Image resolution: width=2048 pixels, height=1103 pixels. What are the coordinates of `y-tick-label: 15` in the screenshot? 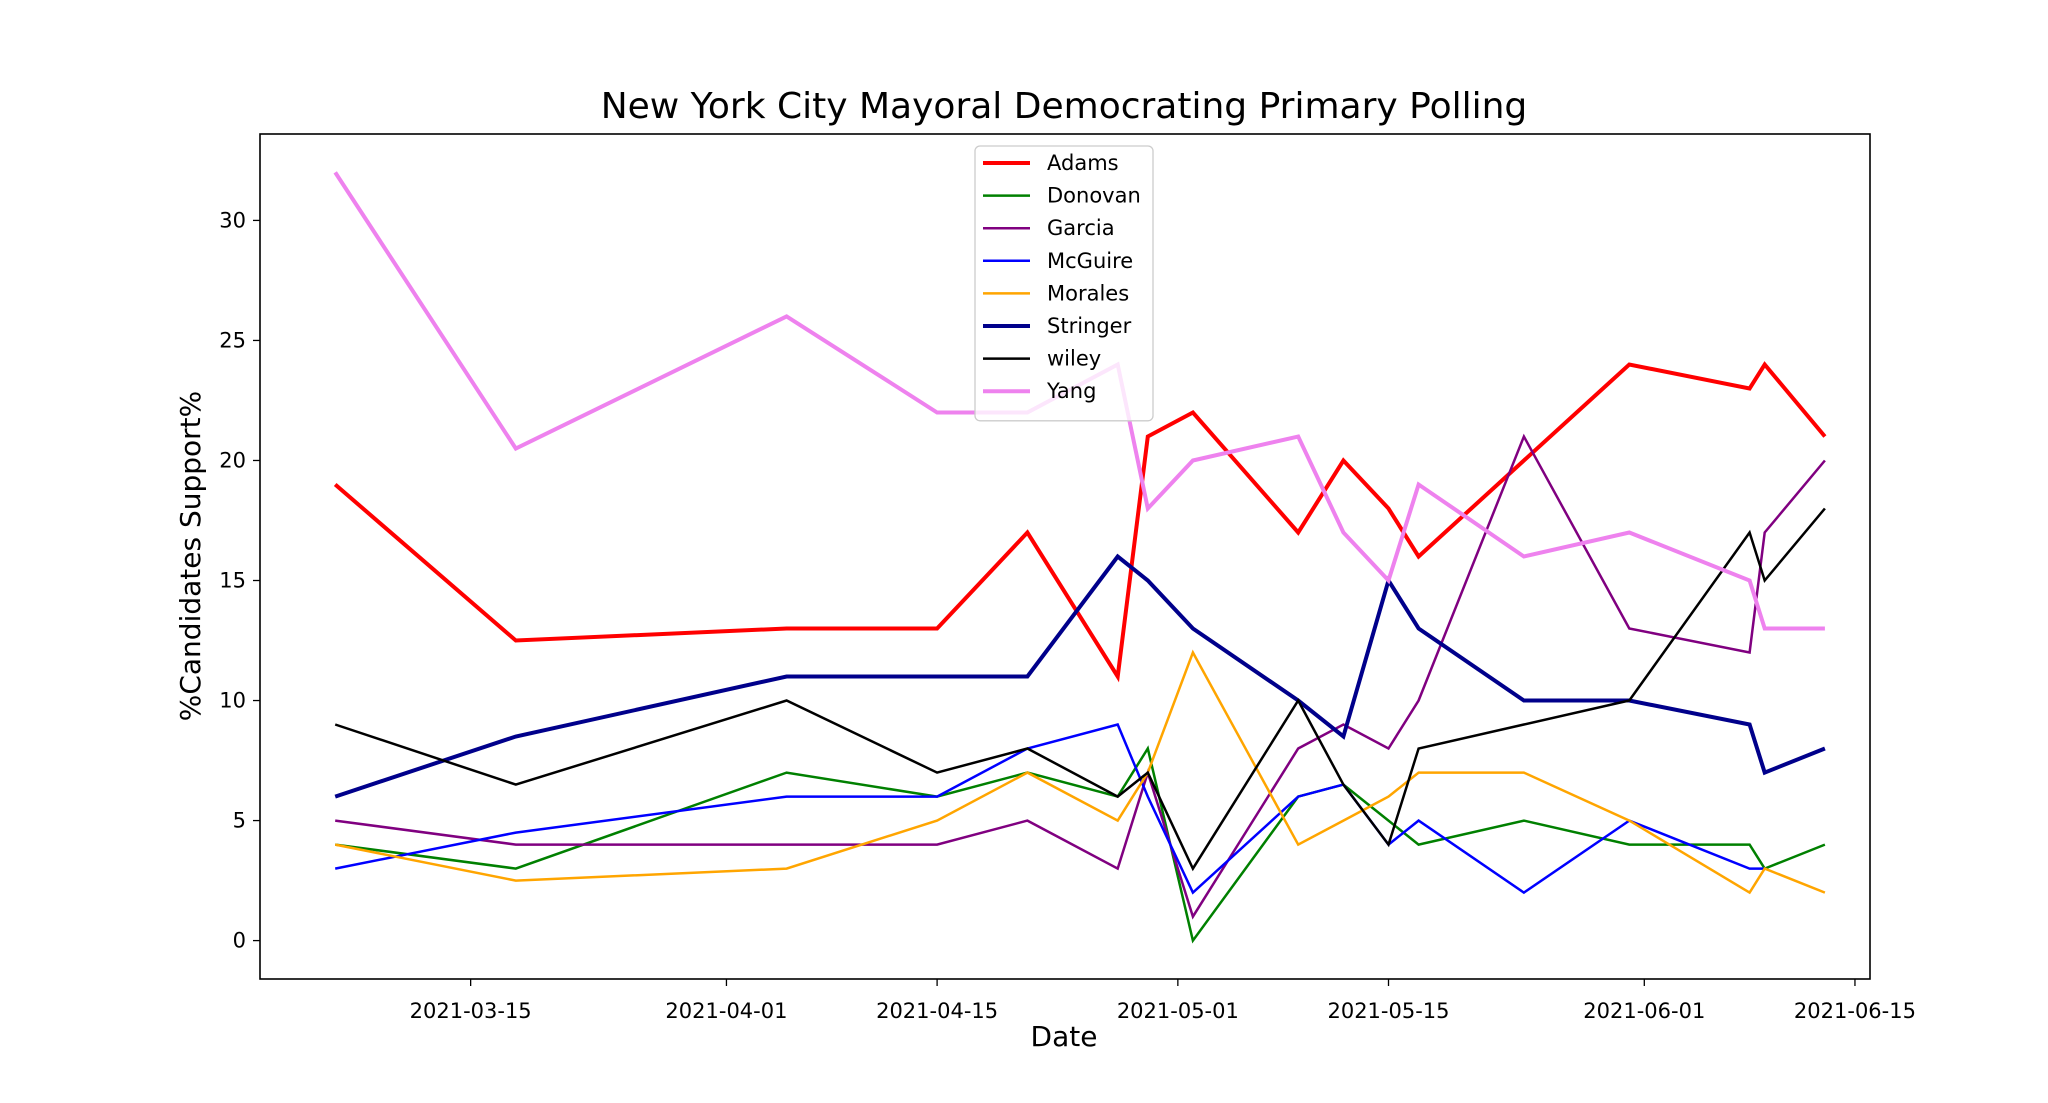 It's located at (232, 581).